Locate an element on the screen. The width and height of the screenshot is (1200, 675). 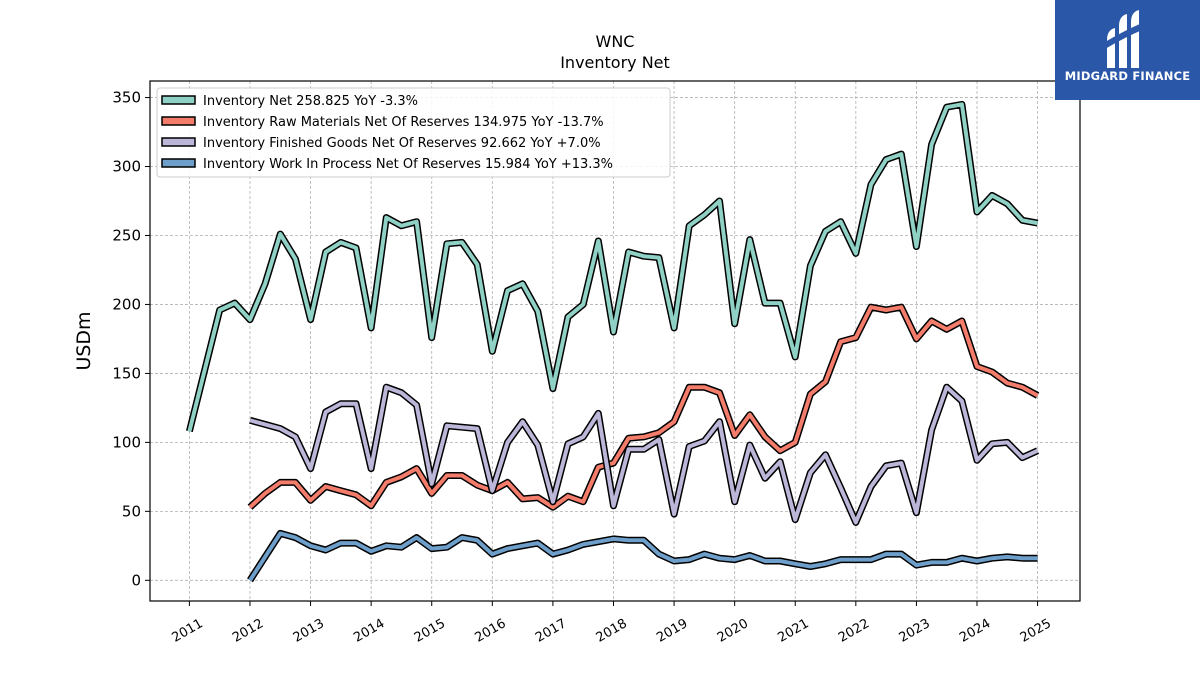
y-tick-label: 200 is located at coordinates (126, 304).